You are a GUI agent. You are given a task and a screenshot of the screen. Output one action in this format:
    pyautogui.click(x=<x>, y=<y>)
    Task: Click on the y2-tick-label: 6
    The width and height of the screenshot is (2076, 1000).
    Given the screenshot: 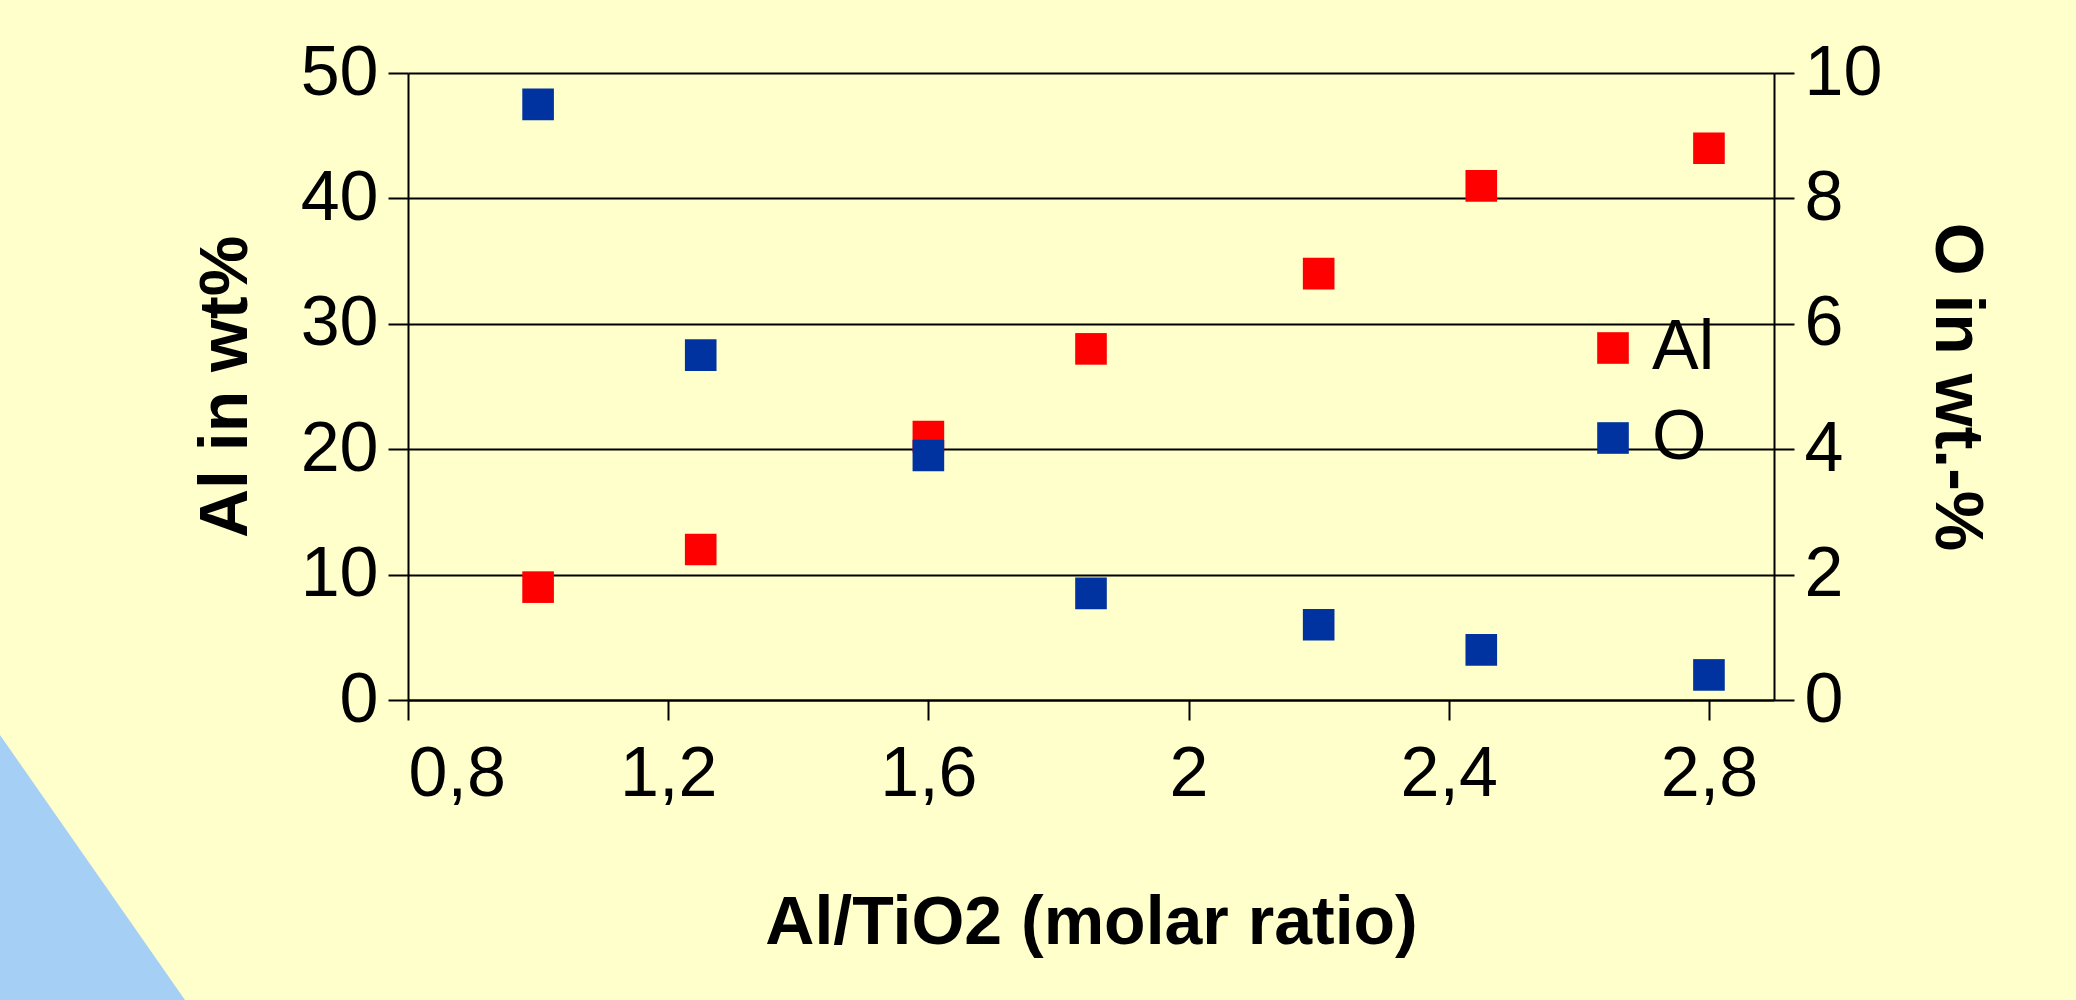 What is the action you would take?
    pyautogui.click(x=1824, y=321)
    